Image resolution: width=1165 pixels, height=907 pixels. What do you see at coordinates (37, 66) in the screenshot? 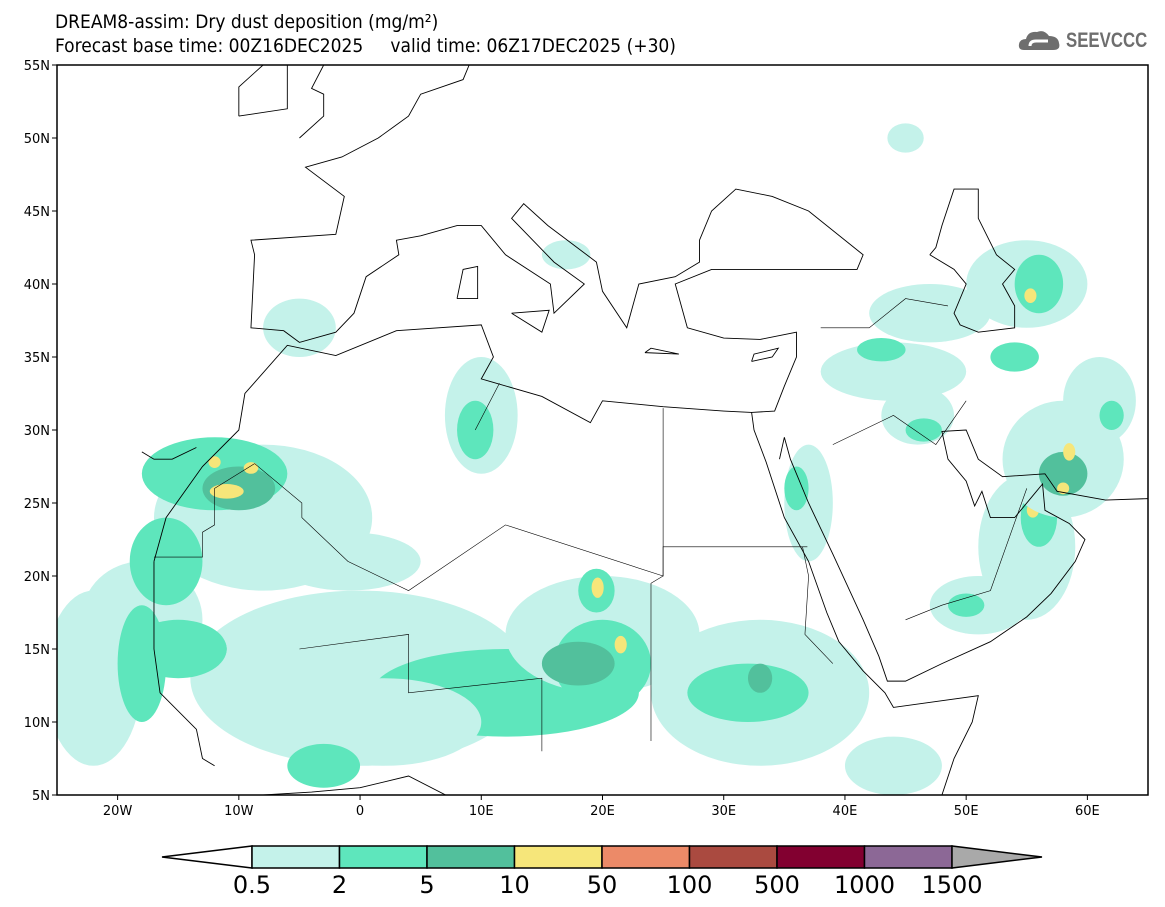
I see `lat-label: 55N` at bounding box center [37, 66].